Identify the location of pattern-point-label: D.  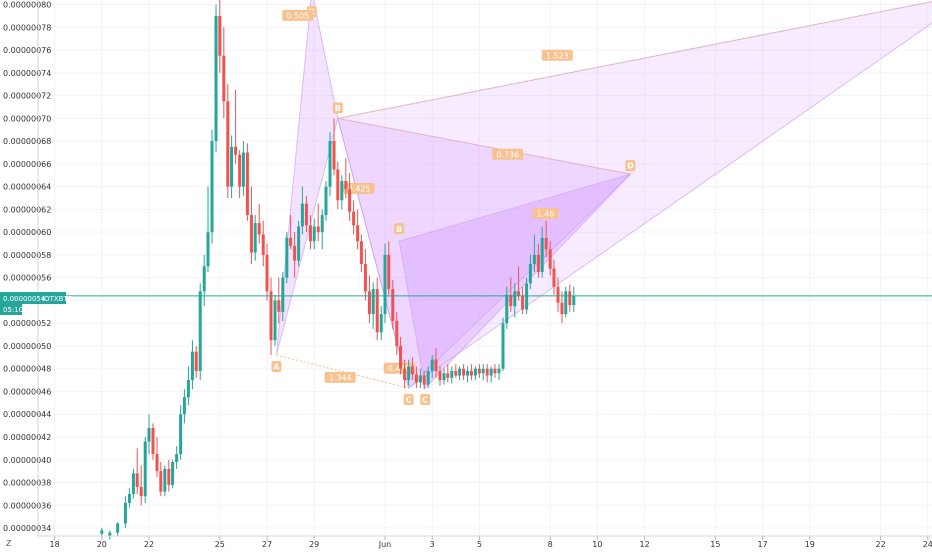
(630, 166).